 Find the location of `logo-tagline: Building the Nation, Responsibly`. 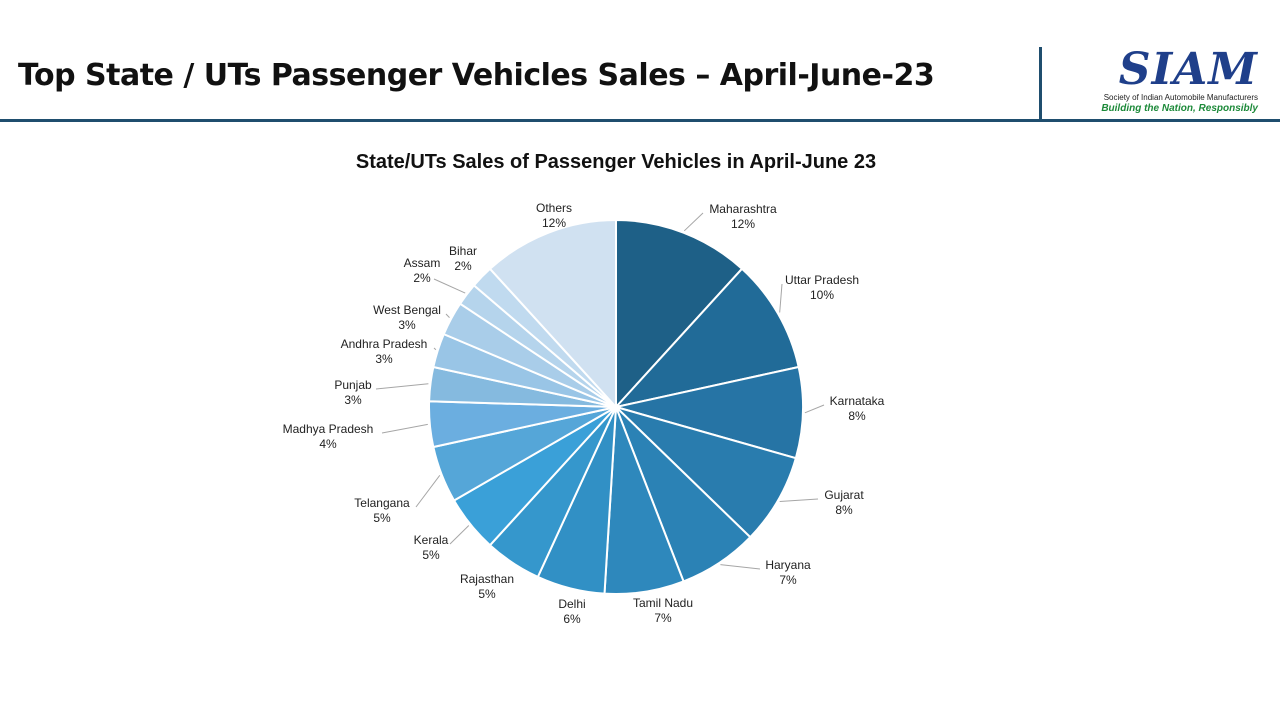

logo-tagline: Building the Nation, Responsibly is located at coordinates (1179, 108).